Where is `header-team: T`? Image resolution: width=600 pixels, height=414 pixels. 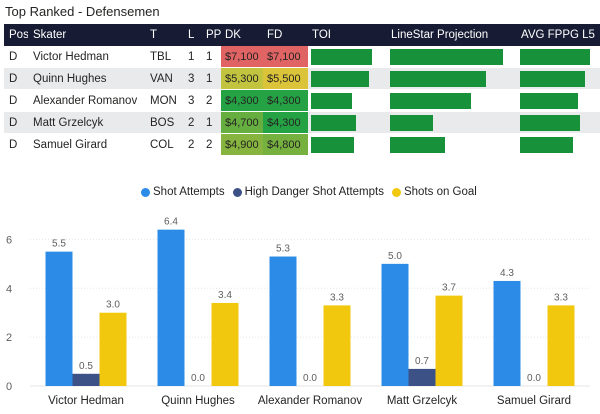
header-team: T is located at coordinates (154, 35).